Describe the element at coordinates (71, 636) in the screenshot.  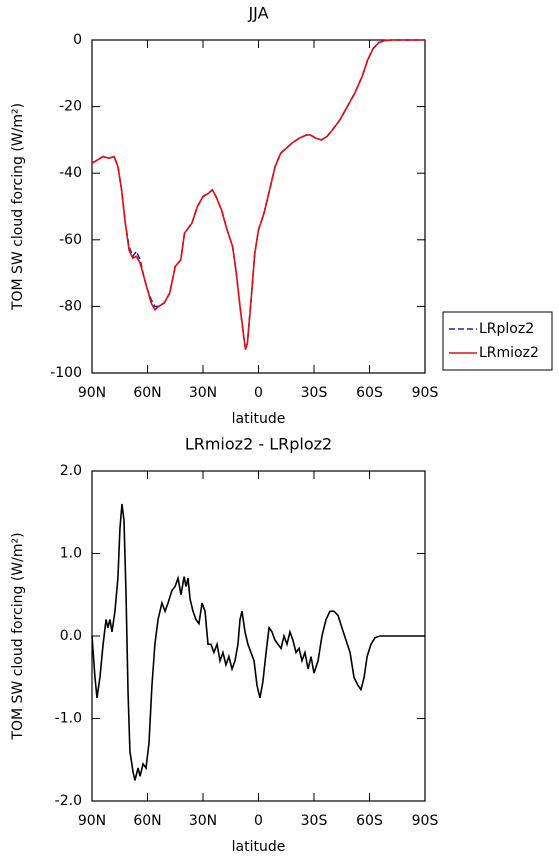
I see `y-tick-label: 0.0` at that location.